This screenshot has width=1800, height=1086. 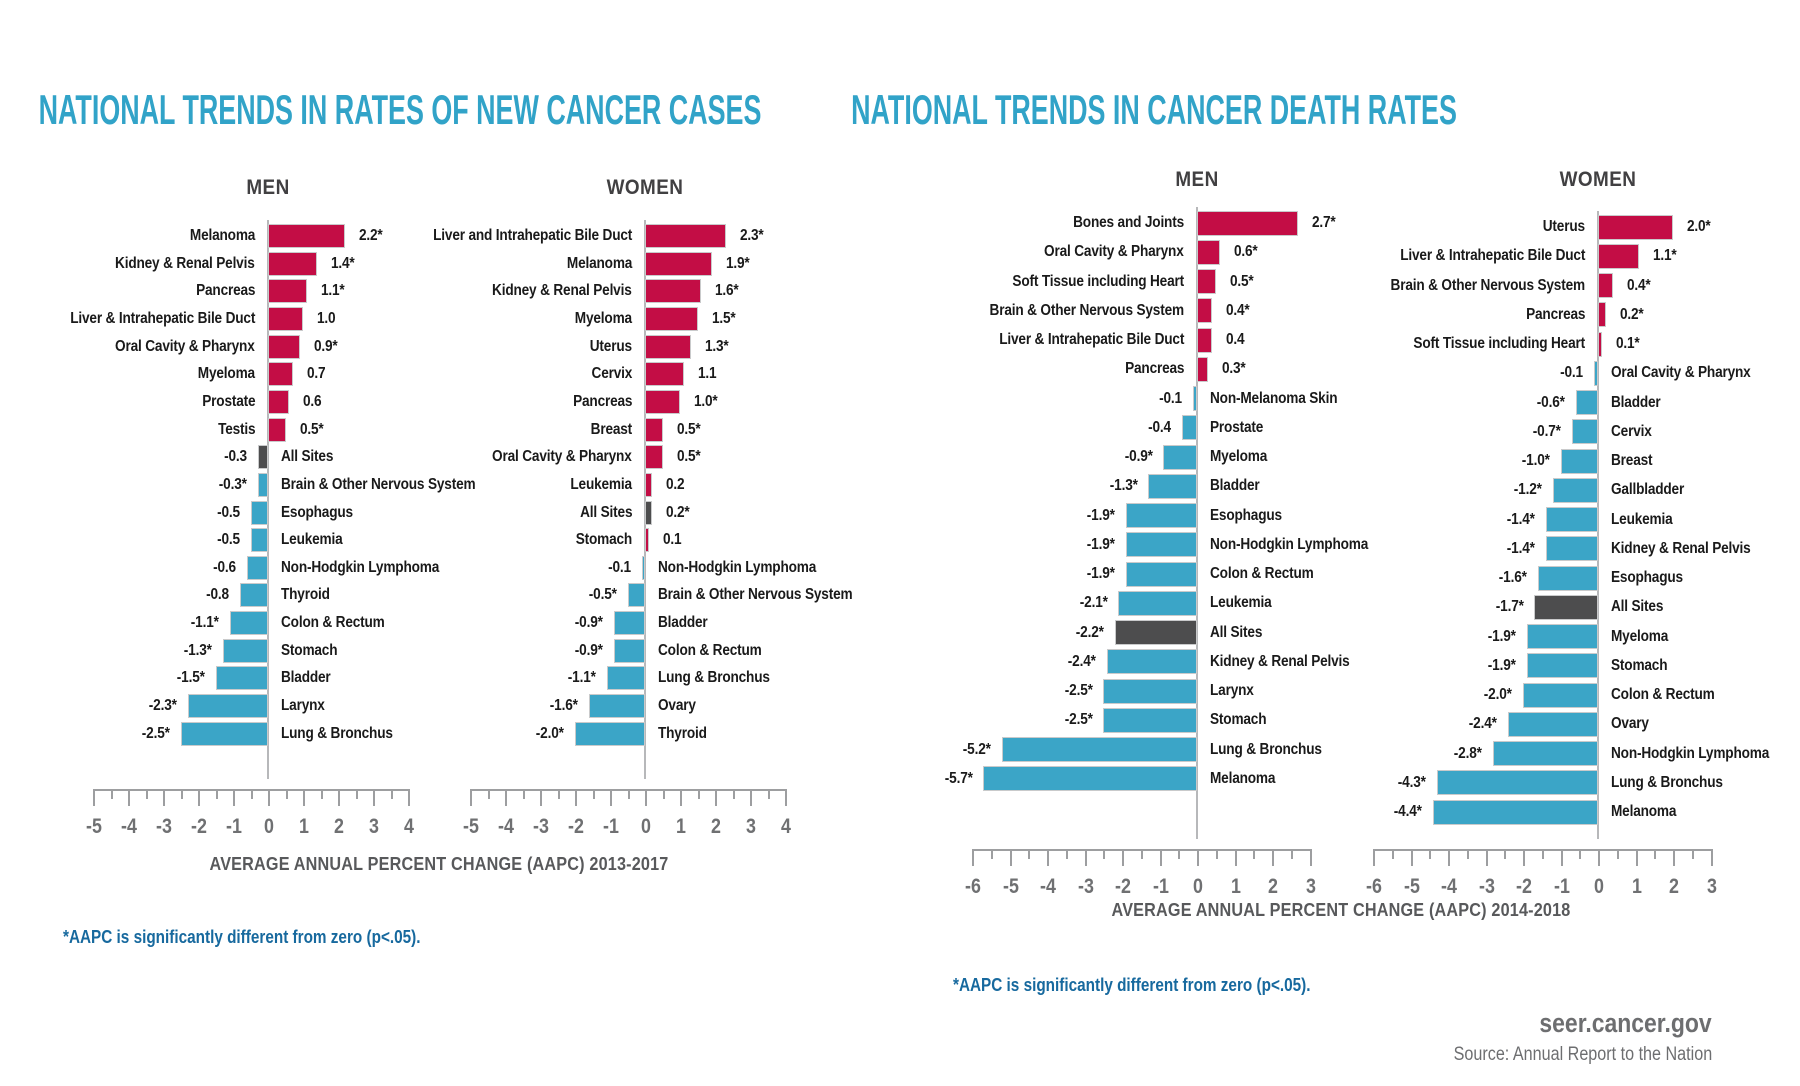 I want to click on value-label: -1.4*, so click(x=1520, y=548).